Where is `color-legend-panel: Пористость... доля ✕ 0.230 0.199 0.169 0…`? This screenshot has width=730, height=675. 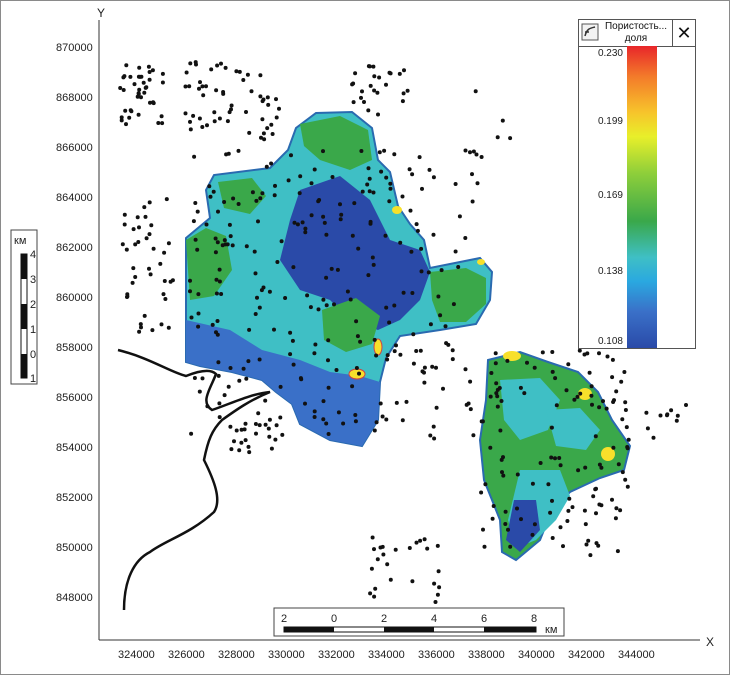
color-legend-panel: Пористость... доля ✕ 0.230 0.199 0.169 0… is located at coordinates (637, 184).